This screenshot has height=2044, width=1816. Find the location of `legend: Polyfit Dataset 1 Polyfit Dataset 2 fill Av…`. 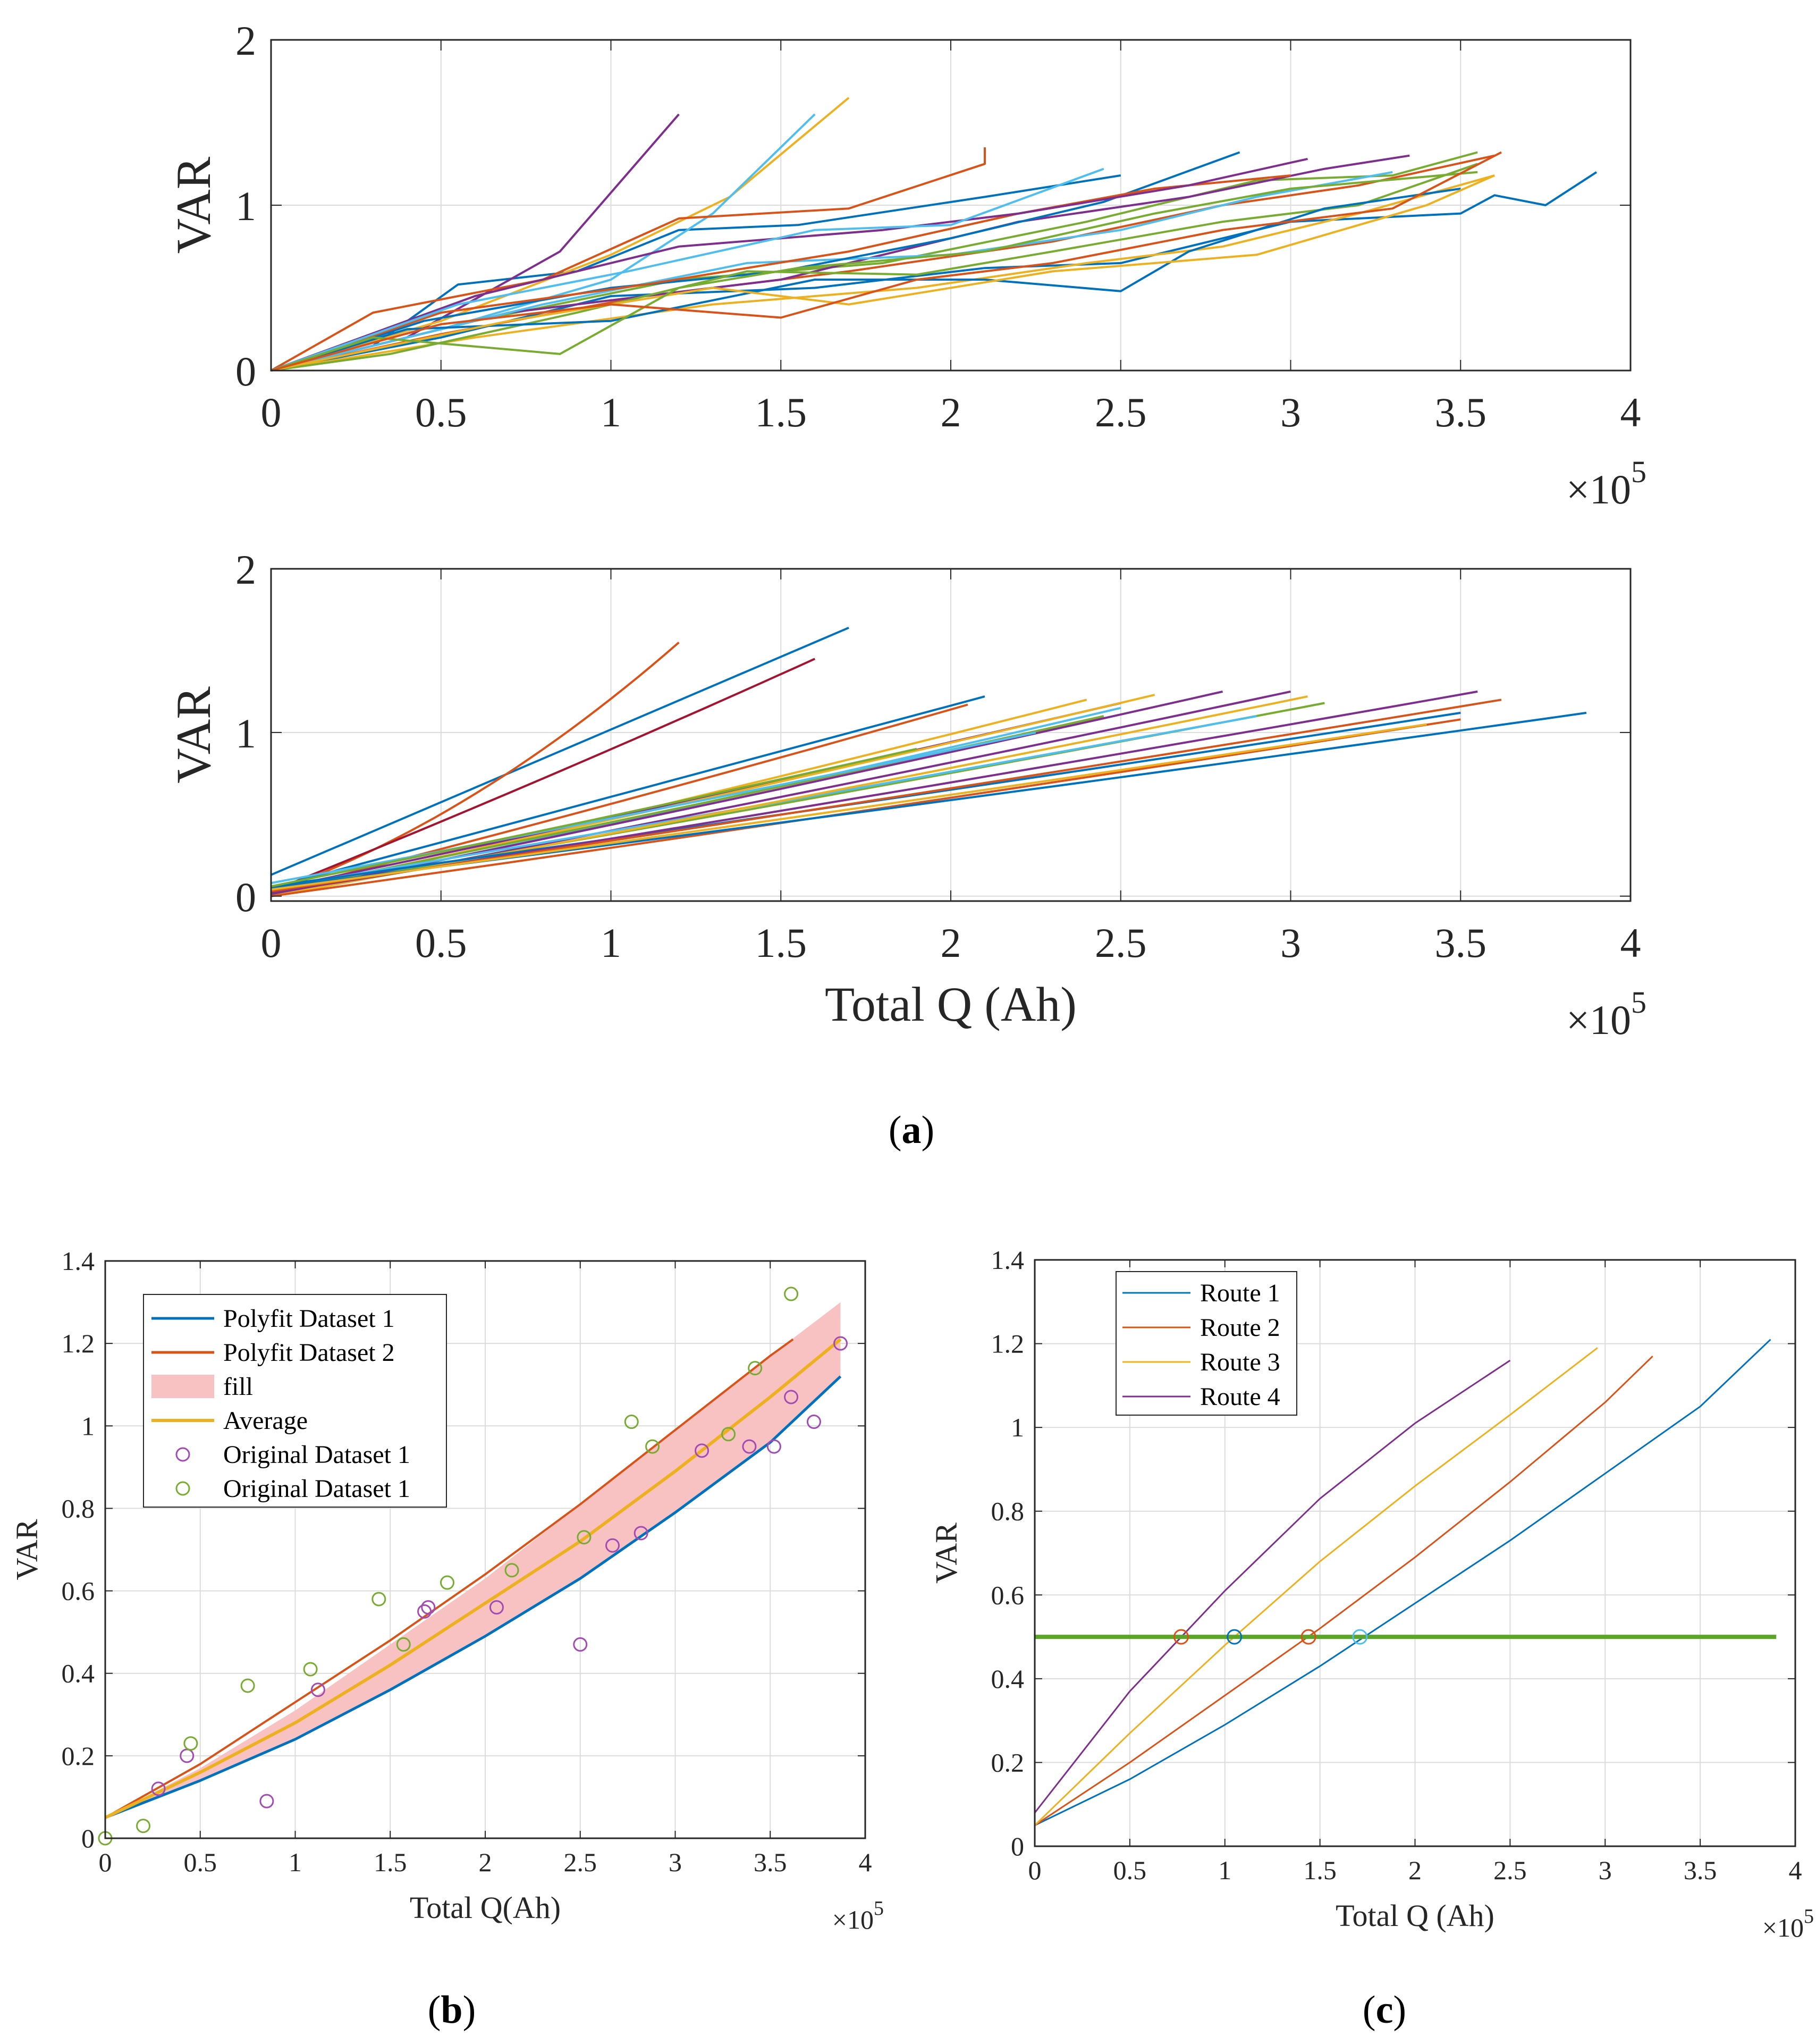

legend: Polyfit Dataset 1 Polyfit Dataset 2 fill Av… is located at coordinates (295, 1401).